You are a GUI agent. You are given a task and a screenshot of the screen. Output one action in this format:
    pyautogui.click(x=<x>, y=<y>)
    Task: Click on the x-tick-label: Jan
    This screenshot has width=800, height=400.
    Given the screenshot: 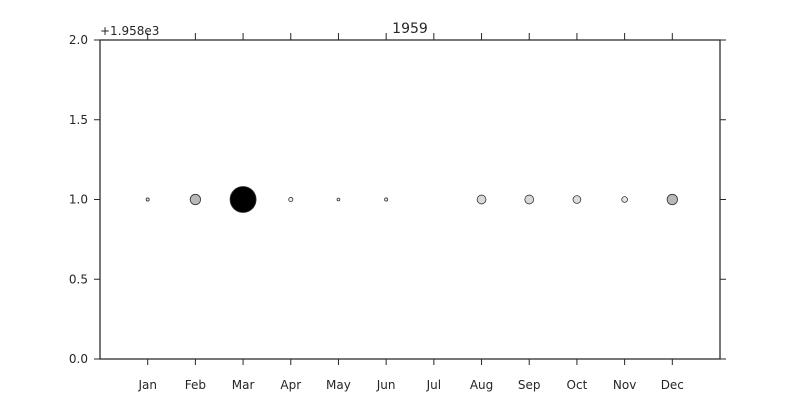 What is the action you would take?
    pyautogui.click(x=147, y=385)
    